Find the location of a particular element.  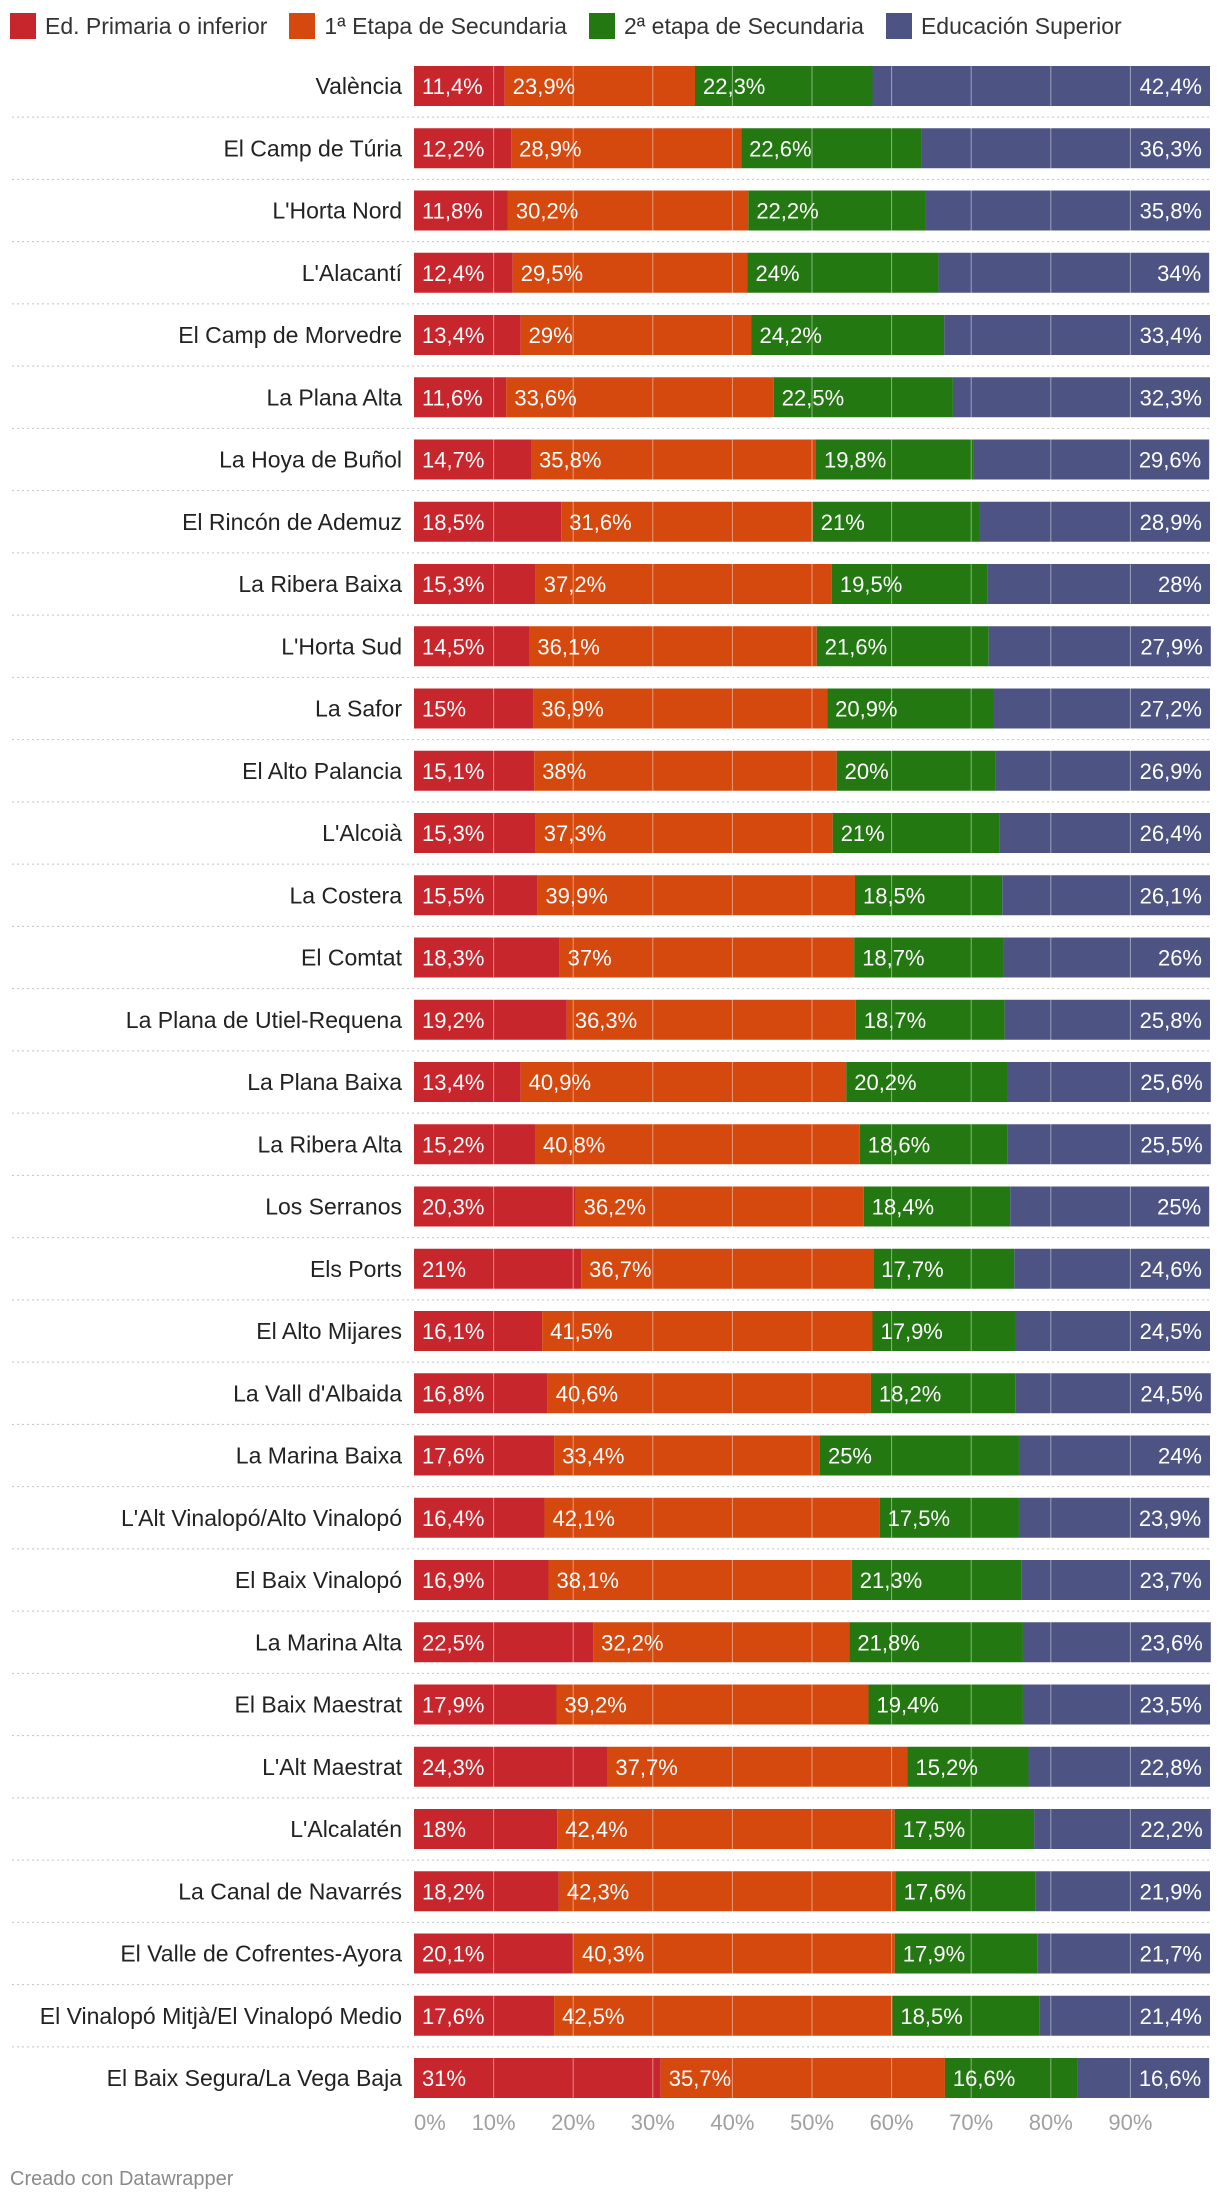

data-label: 37,3% is located at coordinates (575, 833).